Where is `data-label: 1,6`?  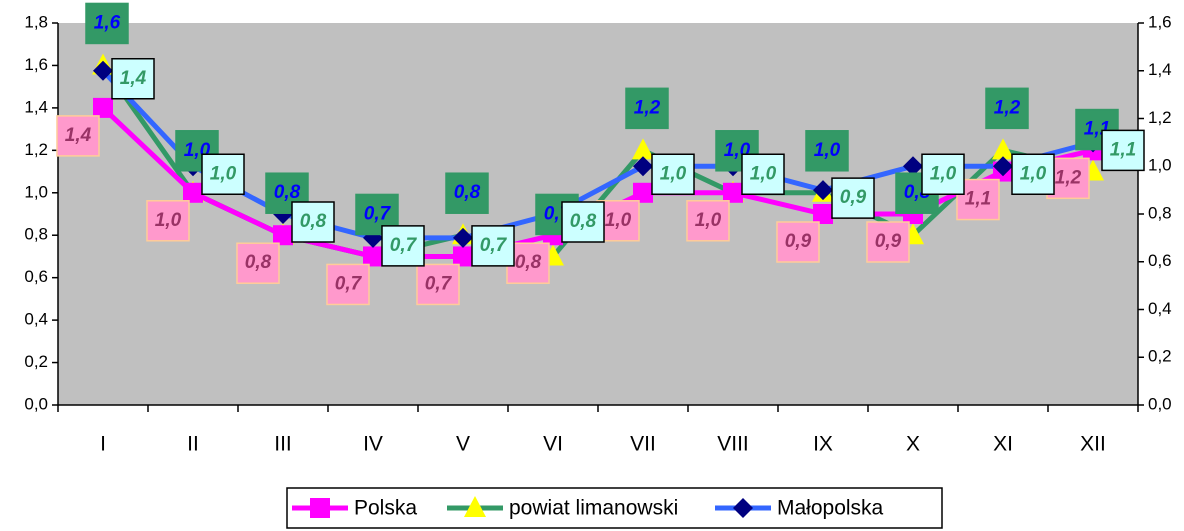
data-label: 1,6 is located at coordinates (107, 22).